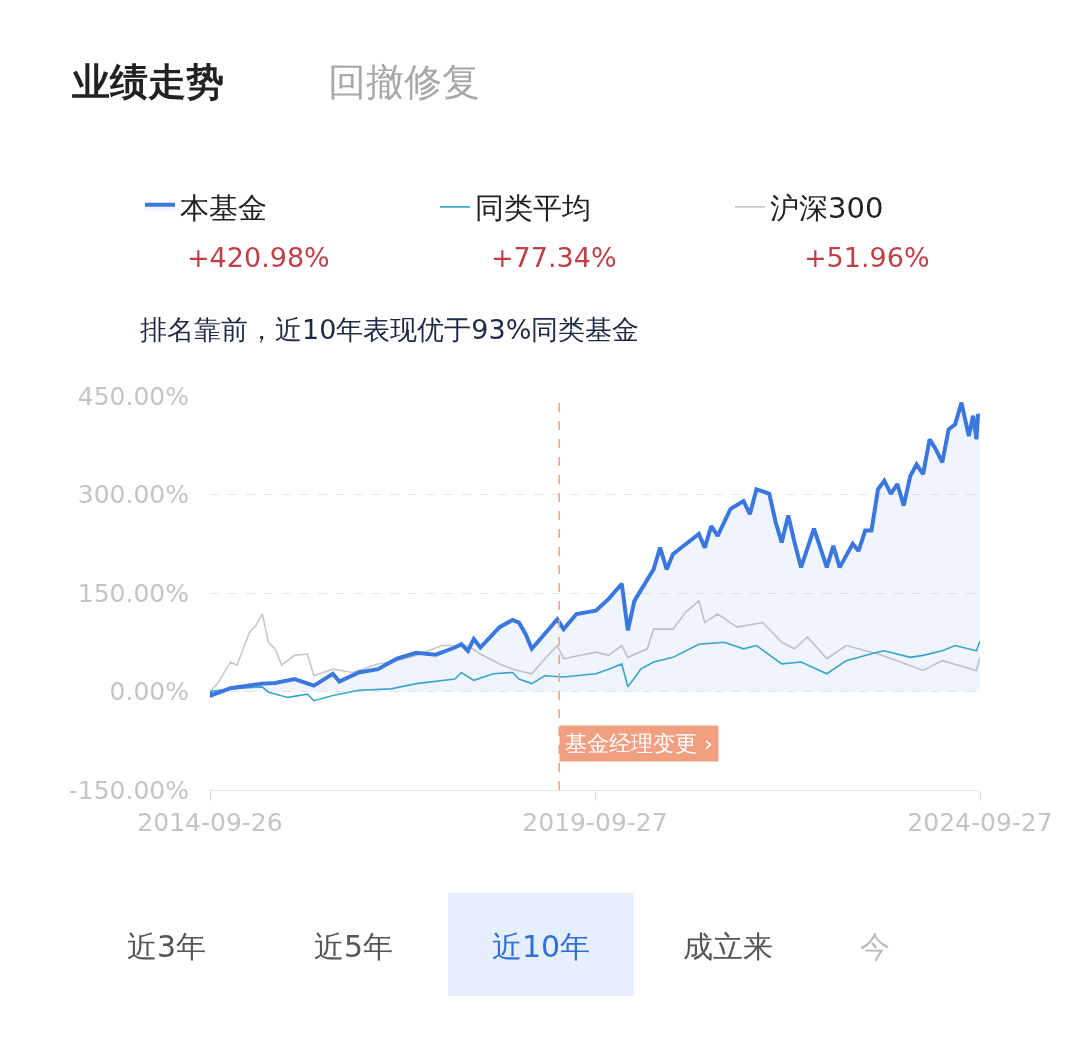  I want to click on y-tick-label: 0.00%, so click(149, 692).